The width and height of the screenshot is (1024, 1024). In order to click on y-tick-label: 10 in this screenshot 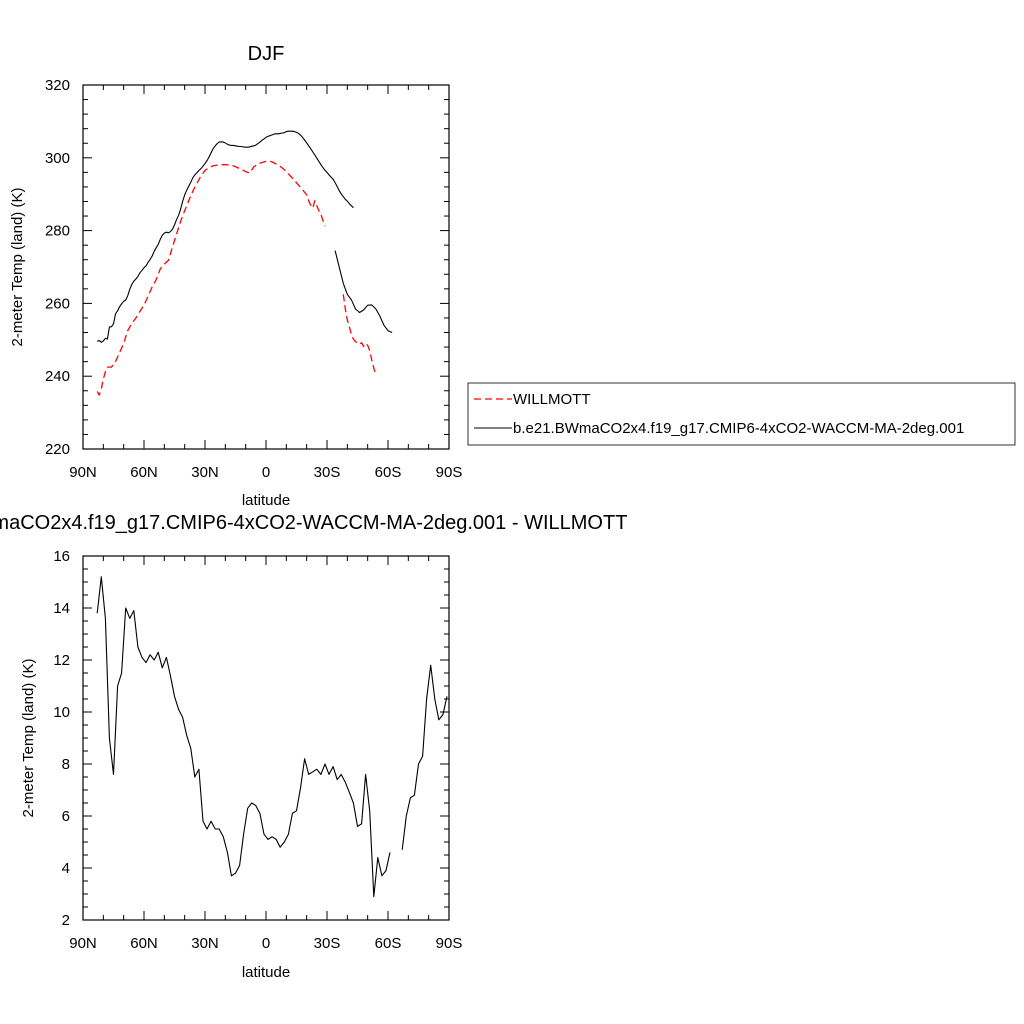, I will do `click(61, 712)`.